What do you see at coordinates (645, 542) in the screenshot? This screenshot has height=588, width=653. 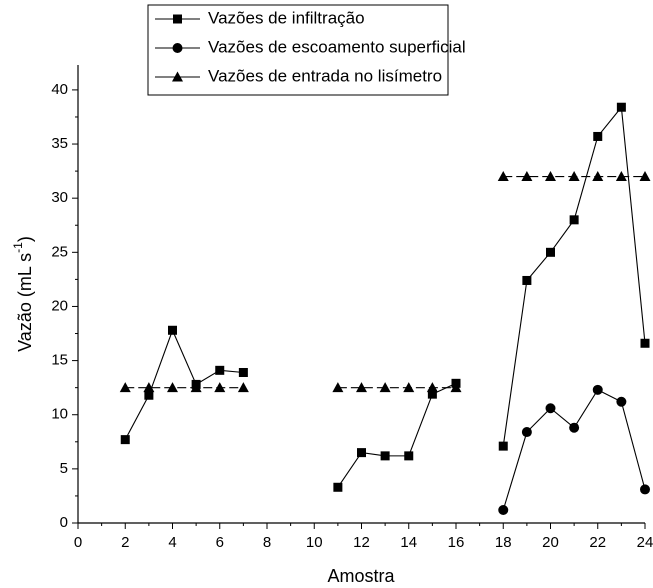 I see `x-tick-label: 24` at bounding box center [645, 542].